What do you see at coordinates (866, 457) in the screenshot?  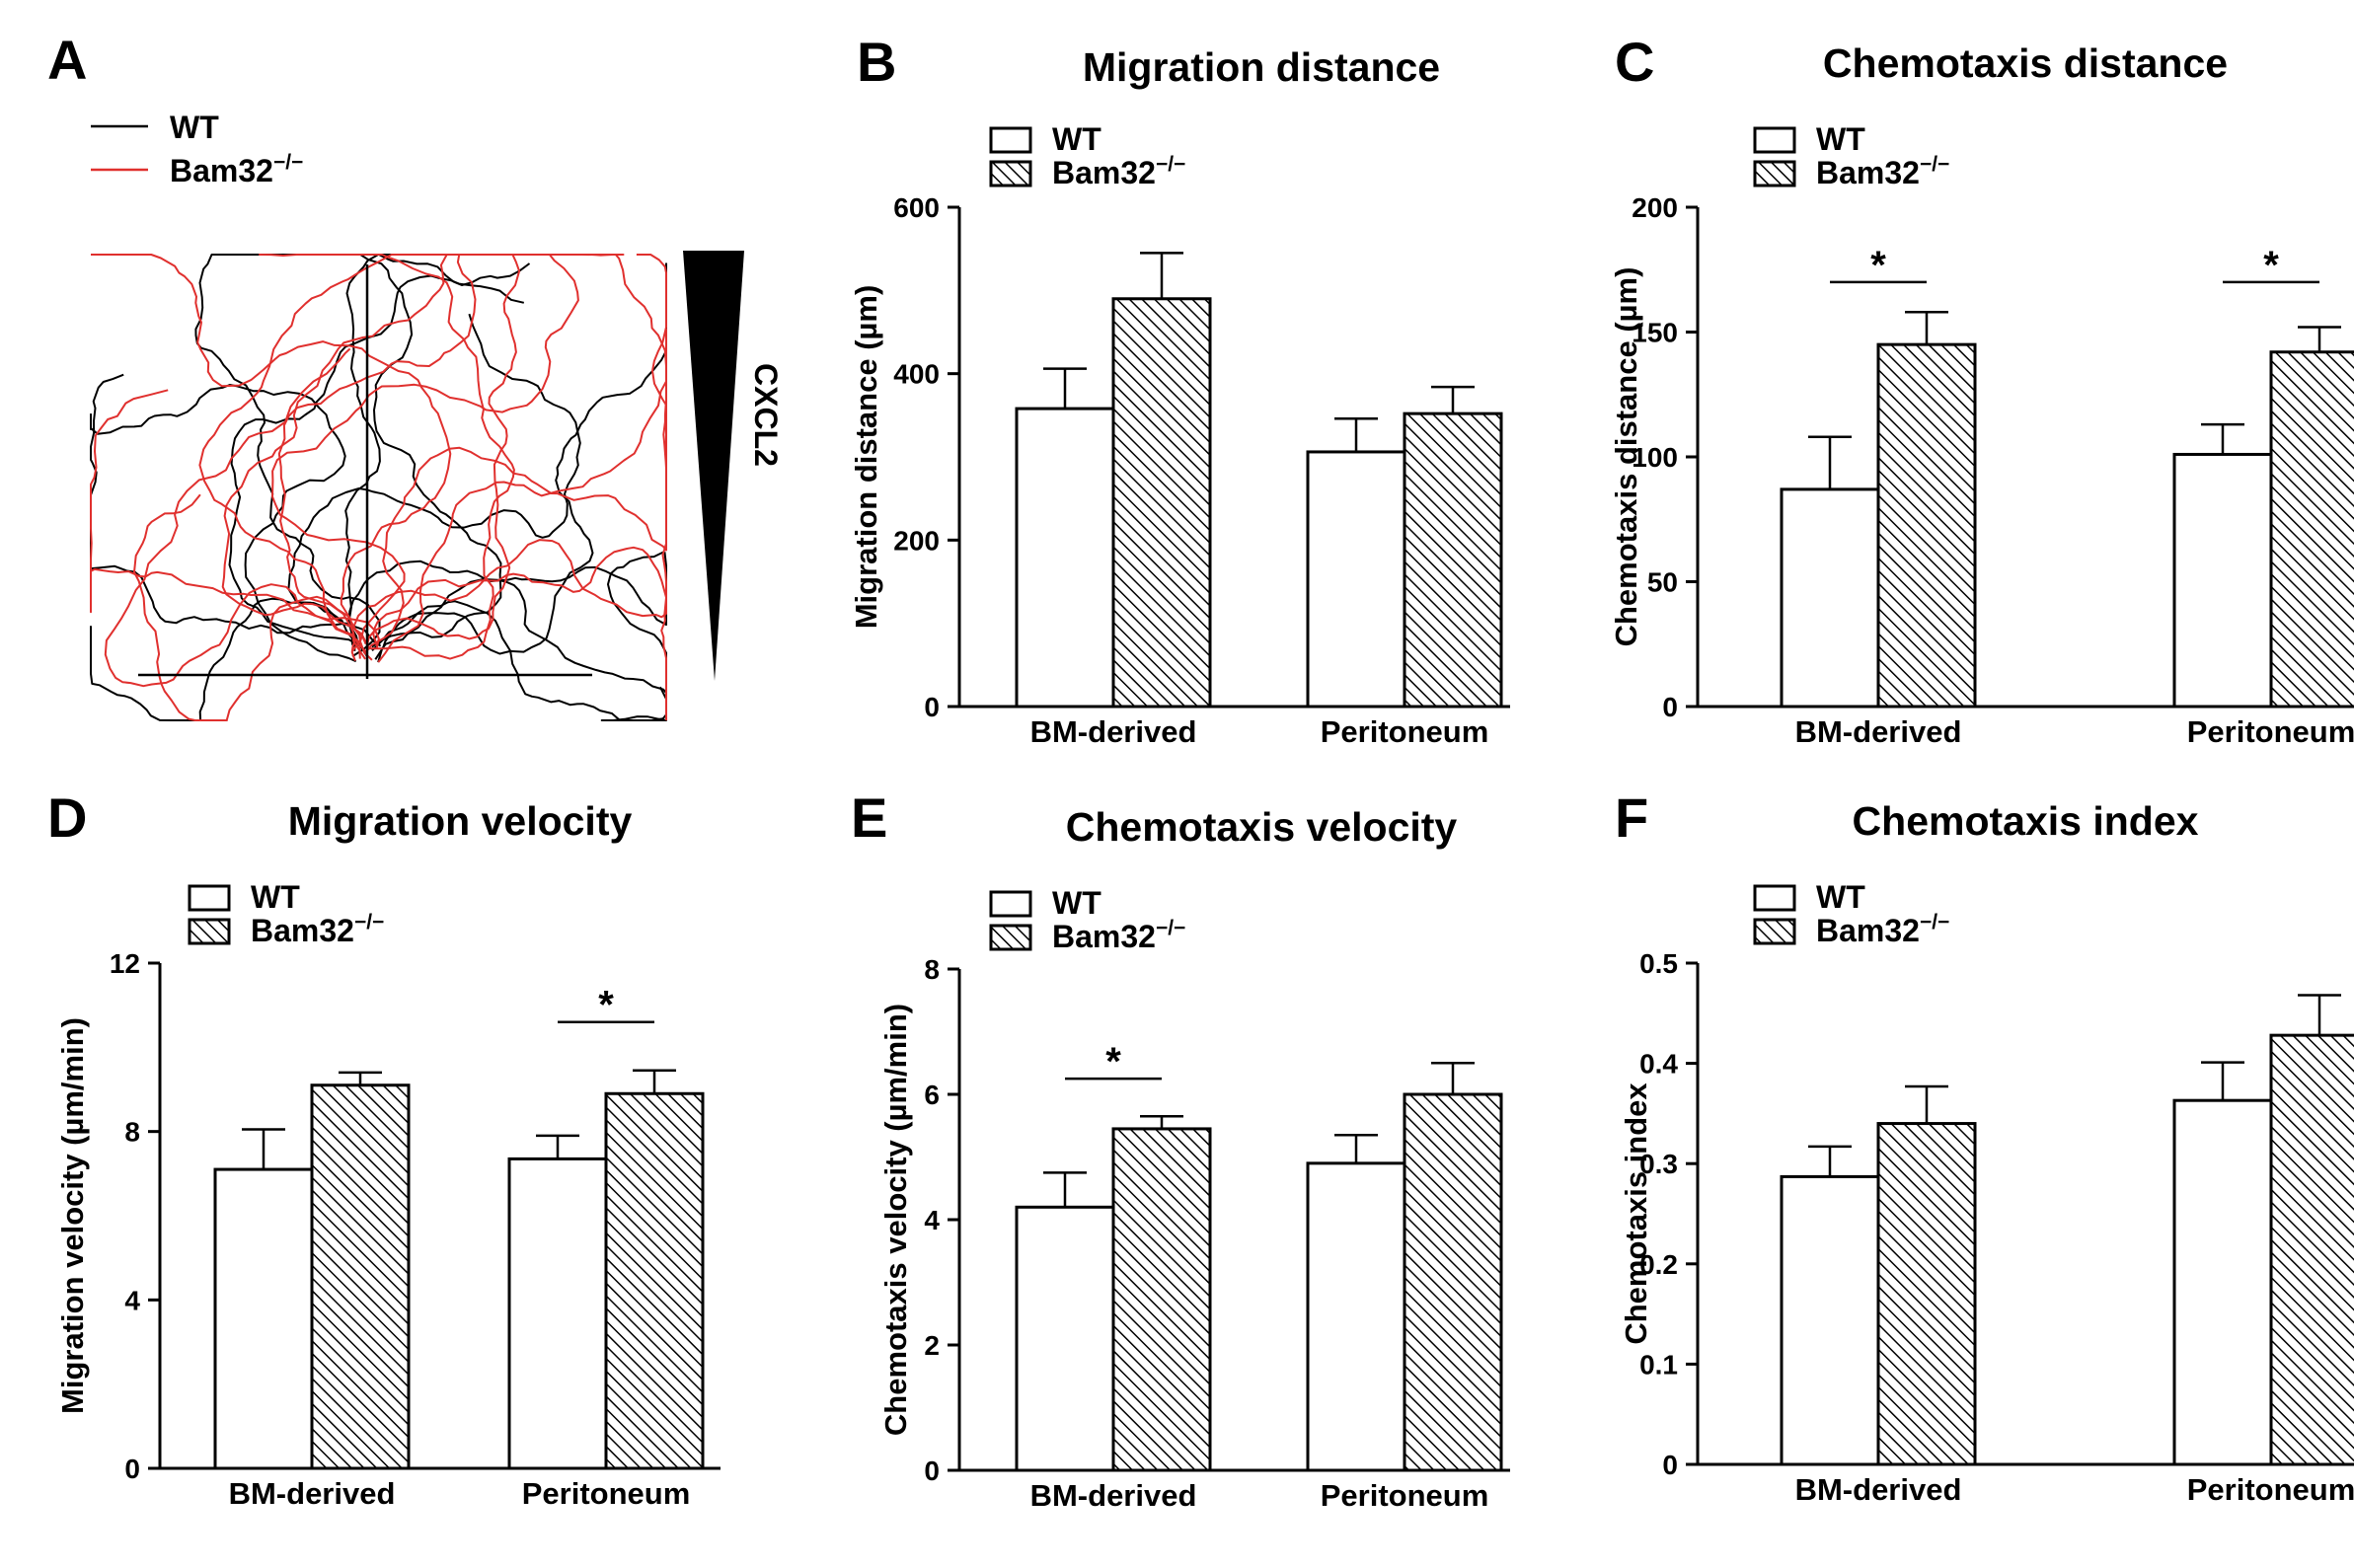 I see `y-axis-label: Migration distance (µm)` at bounding box center [866, 457].